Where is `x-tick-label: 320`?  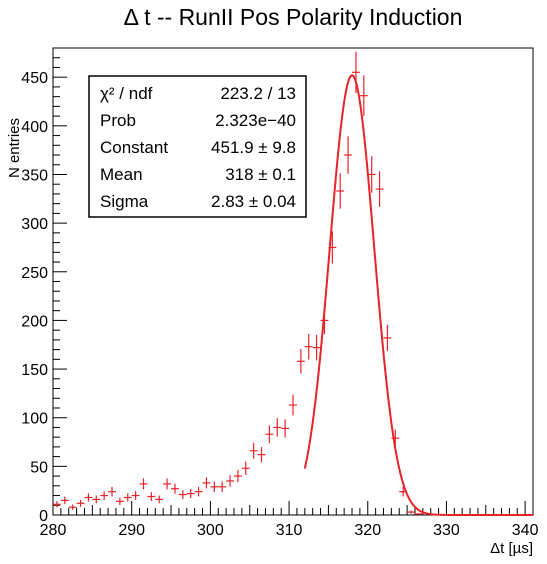
x-tick-label: 320 is located at coordinates (367, 530).